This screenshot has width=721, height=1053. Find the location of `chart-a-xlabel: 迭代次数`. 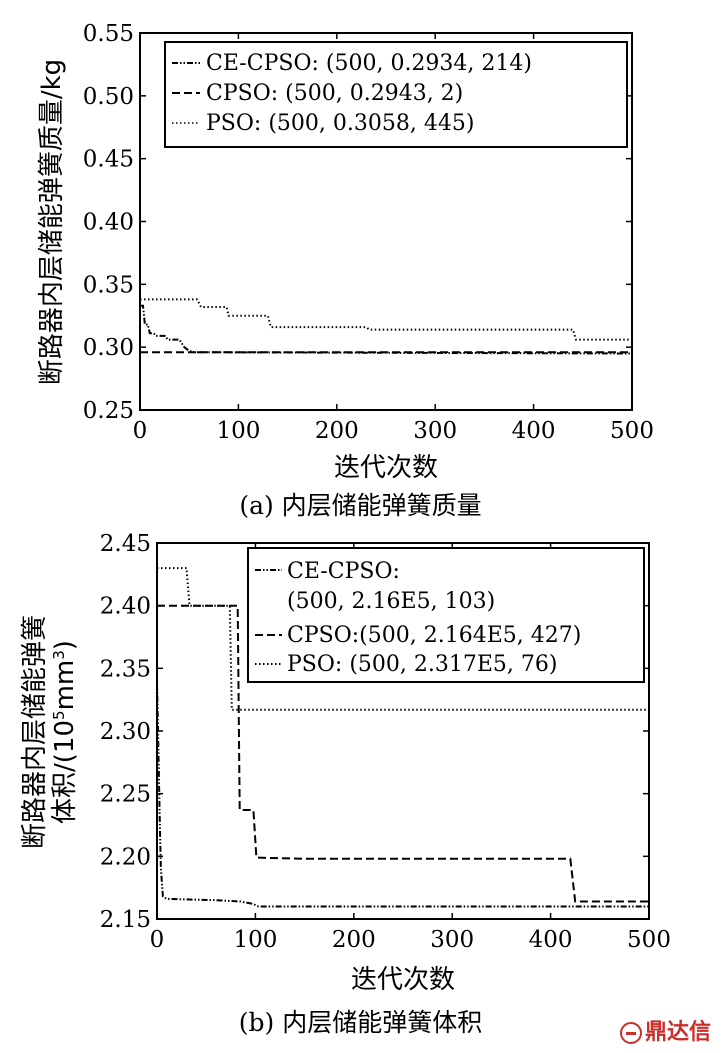

chart-a-xlabel: 迭代次数 is located at coordinates (386, 468).